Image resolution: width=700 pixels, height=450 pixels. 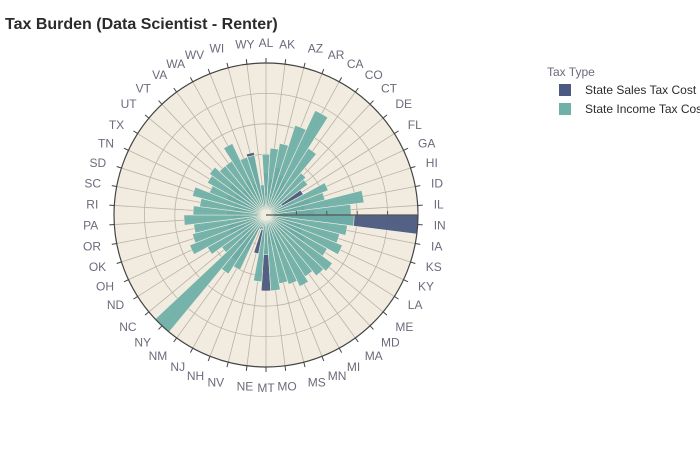 I want to click on legend-label-state-income-tax-cost: State Income Tax Cost, so click(x=642, y=109).